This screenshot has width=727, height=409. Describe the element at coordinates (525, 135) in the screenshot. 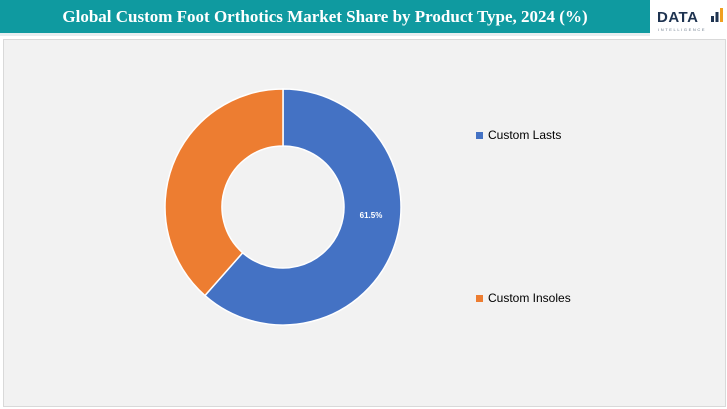

I see `legend-label-custom-lasts: Custom Lasts` at that location.